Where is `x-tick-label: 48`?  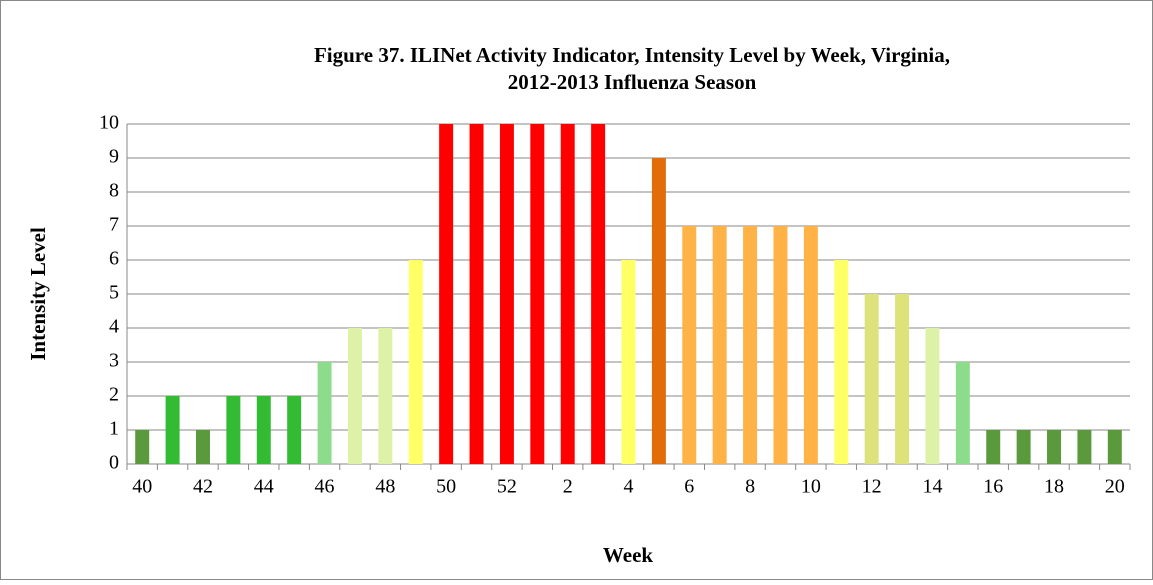
x-tick-label: 48 is located at coordinates (385, 487).